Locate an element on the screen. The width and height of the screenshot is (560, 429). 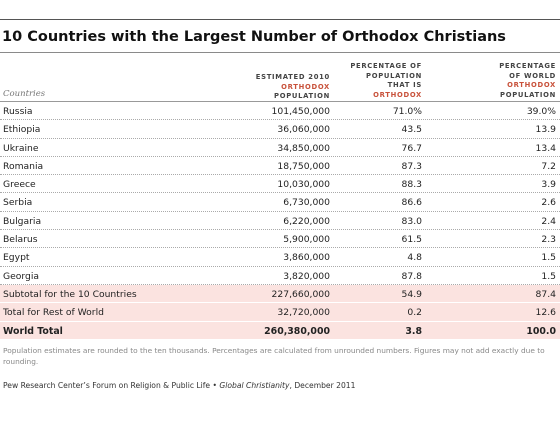
pct-population-value: 76.7 is located at coordinates (411, 148).